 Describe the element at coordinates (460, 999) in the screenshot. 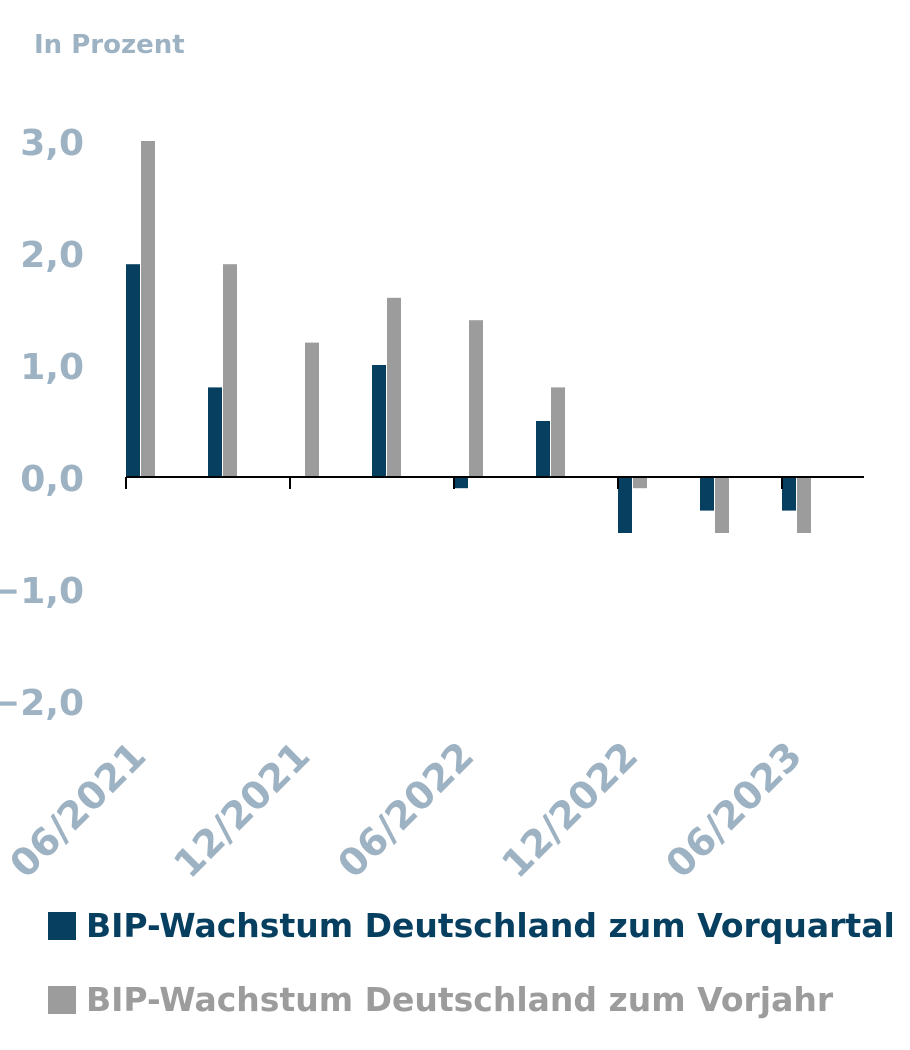

I see `legend-label-vorjahr: BIP-Wachstum Deutschland zum Vorjahr` at that location.